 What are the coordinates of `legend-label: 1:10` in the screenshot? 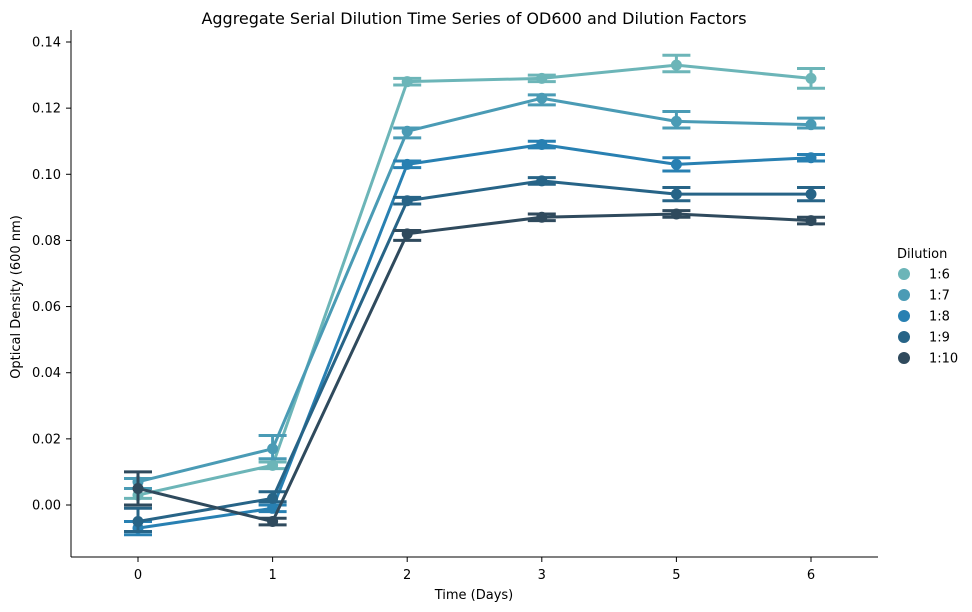 It's located at (943, 359).